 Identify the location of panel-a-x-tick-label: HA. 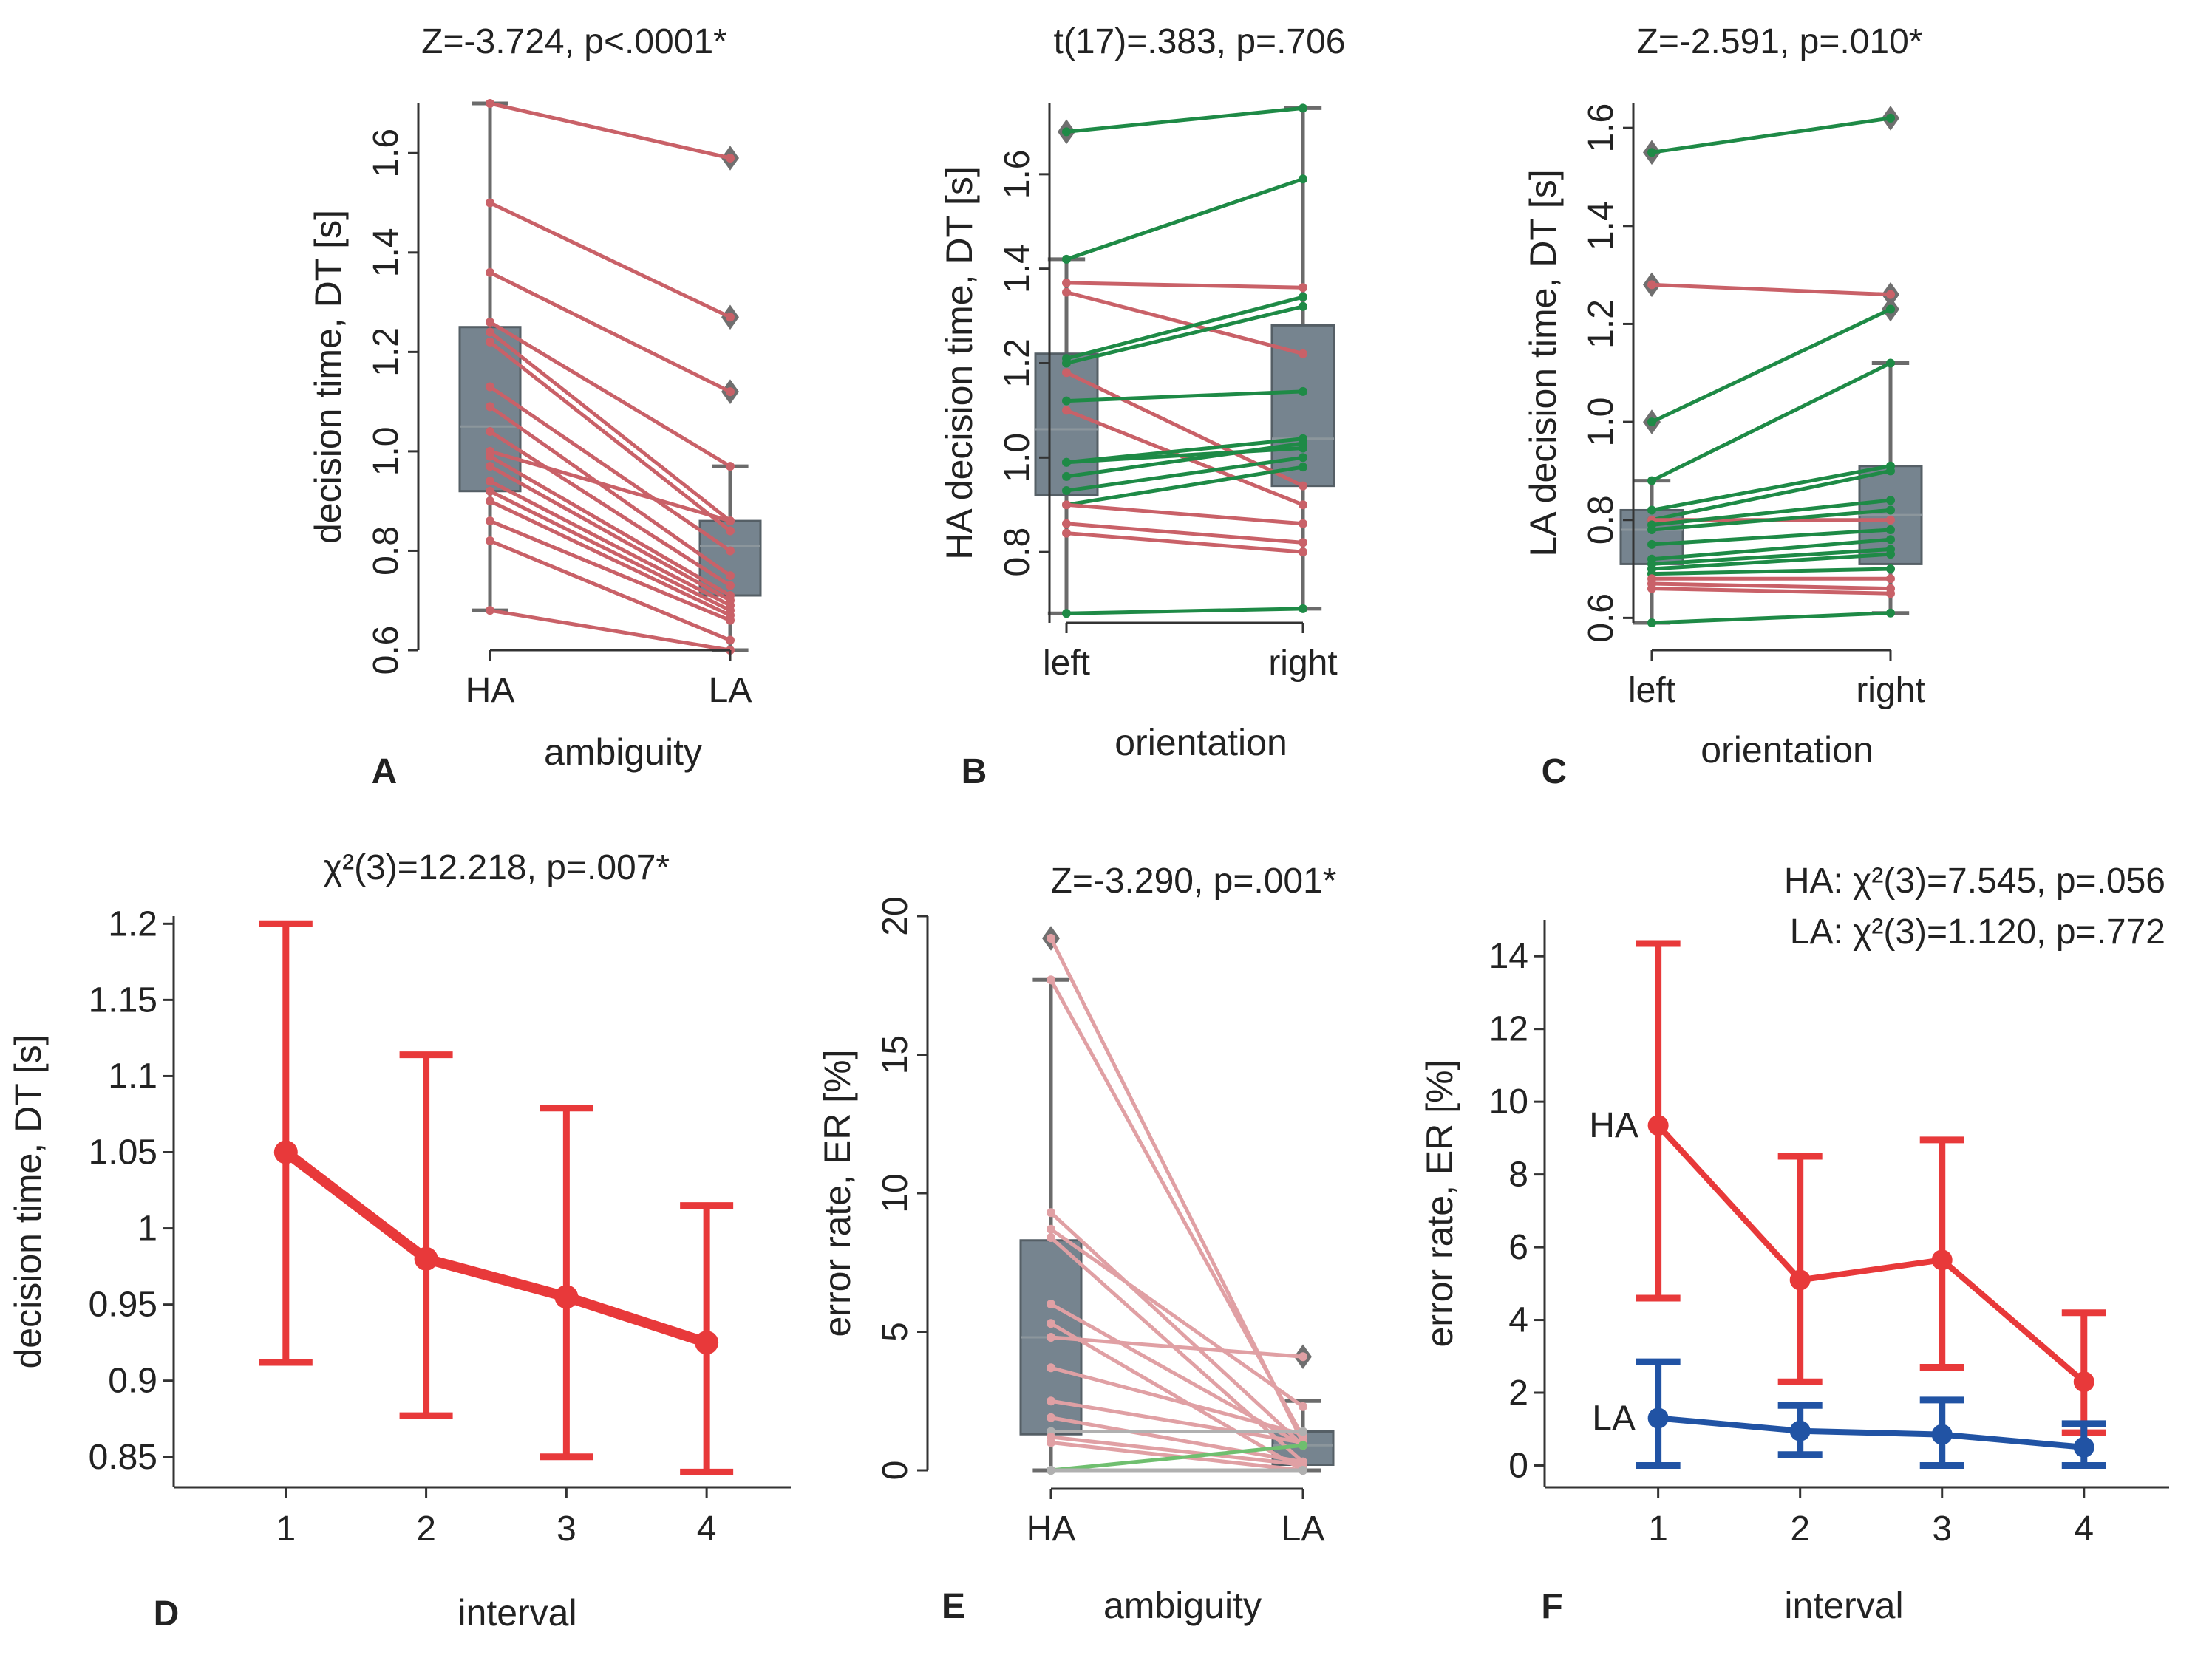
(490, 690).